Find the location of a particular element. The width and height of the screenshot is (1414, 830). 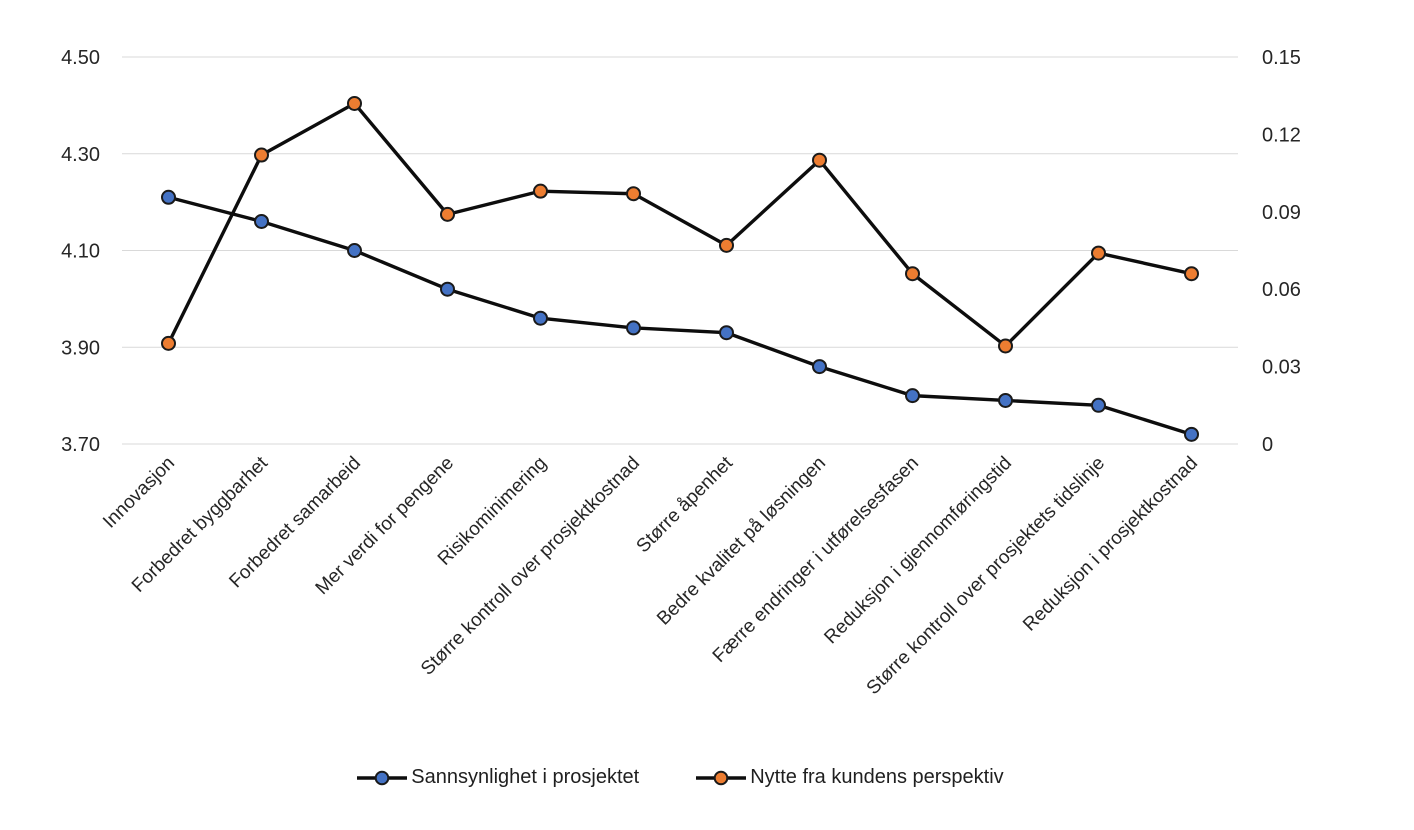

legend-item-benefit: Nytte fra kundens perspektiv is located at coordinates (849, 777).